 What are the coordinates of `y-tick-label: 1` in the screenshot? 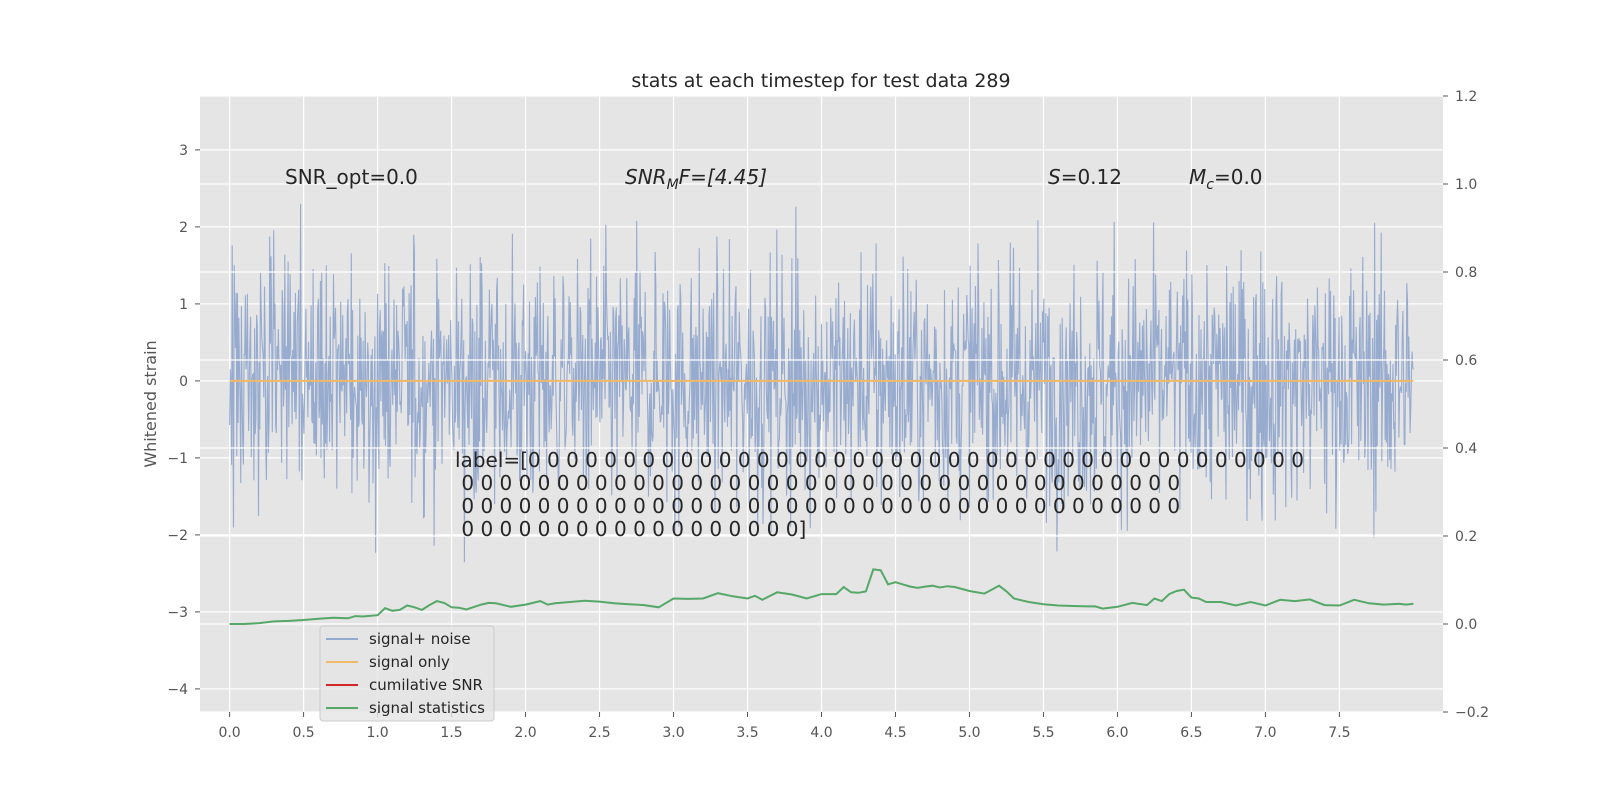 It's located at (183, 305).